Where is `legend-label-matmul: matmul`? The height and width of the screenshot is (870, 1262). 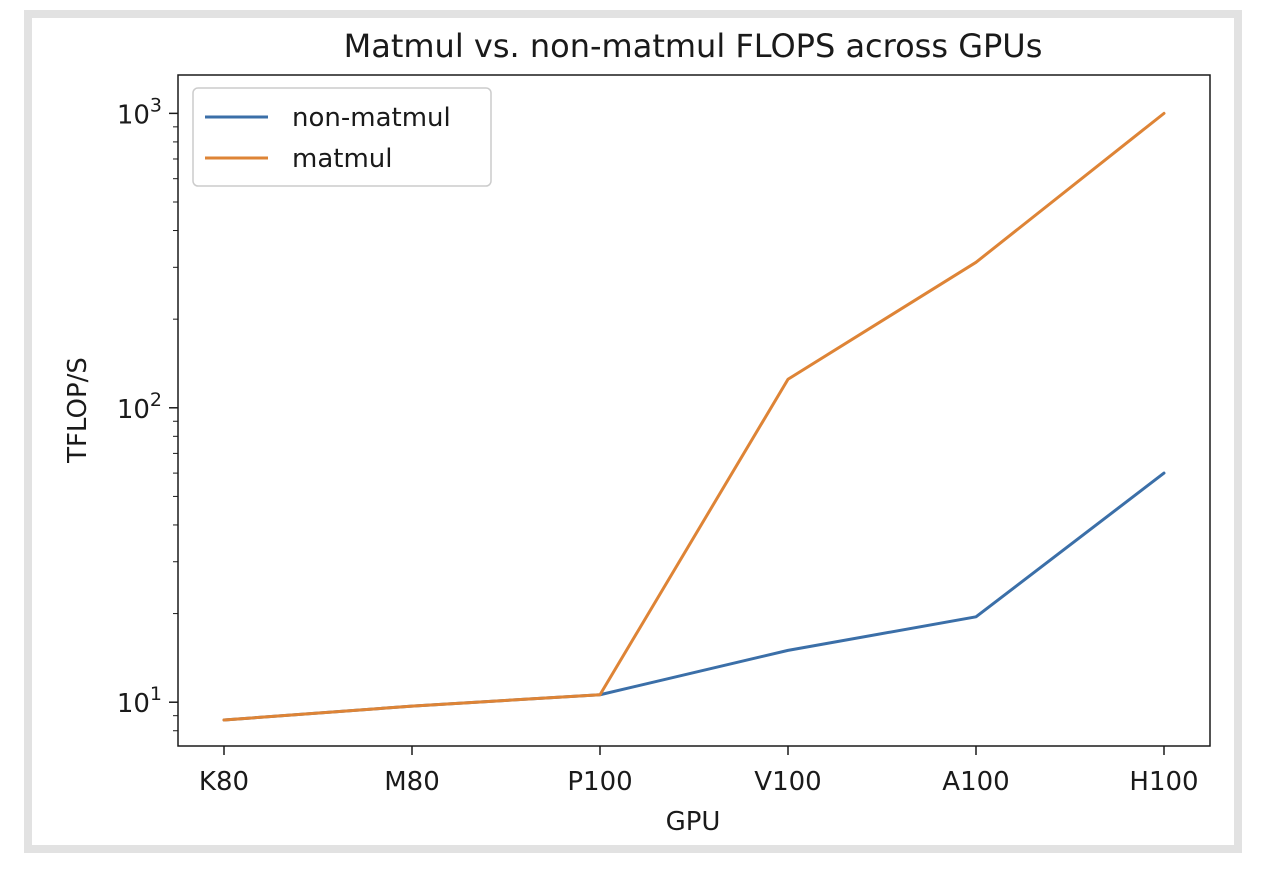 legend-label-matmul: matmul is located at coordinates (342, 159).